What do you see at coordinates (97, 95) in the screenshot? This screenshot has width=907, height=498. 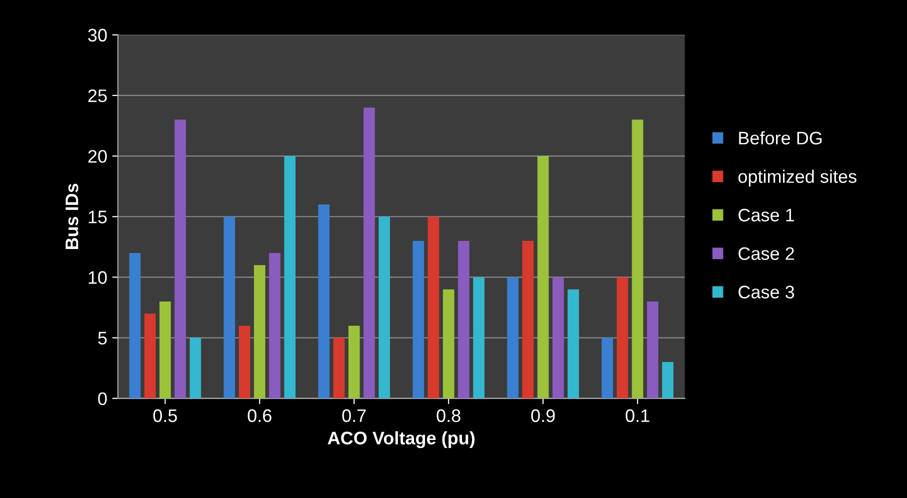 I see `y-tick-label: 25` at bounding box center [97, 95].